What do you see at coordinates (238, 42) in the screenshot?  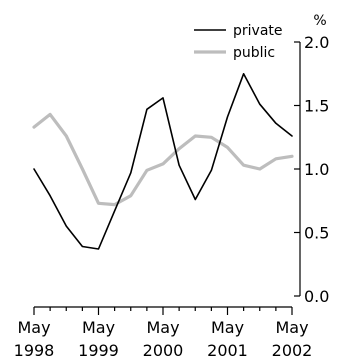 I see `legend: private public` at bounding box center [238, 42].